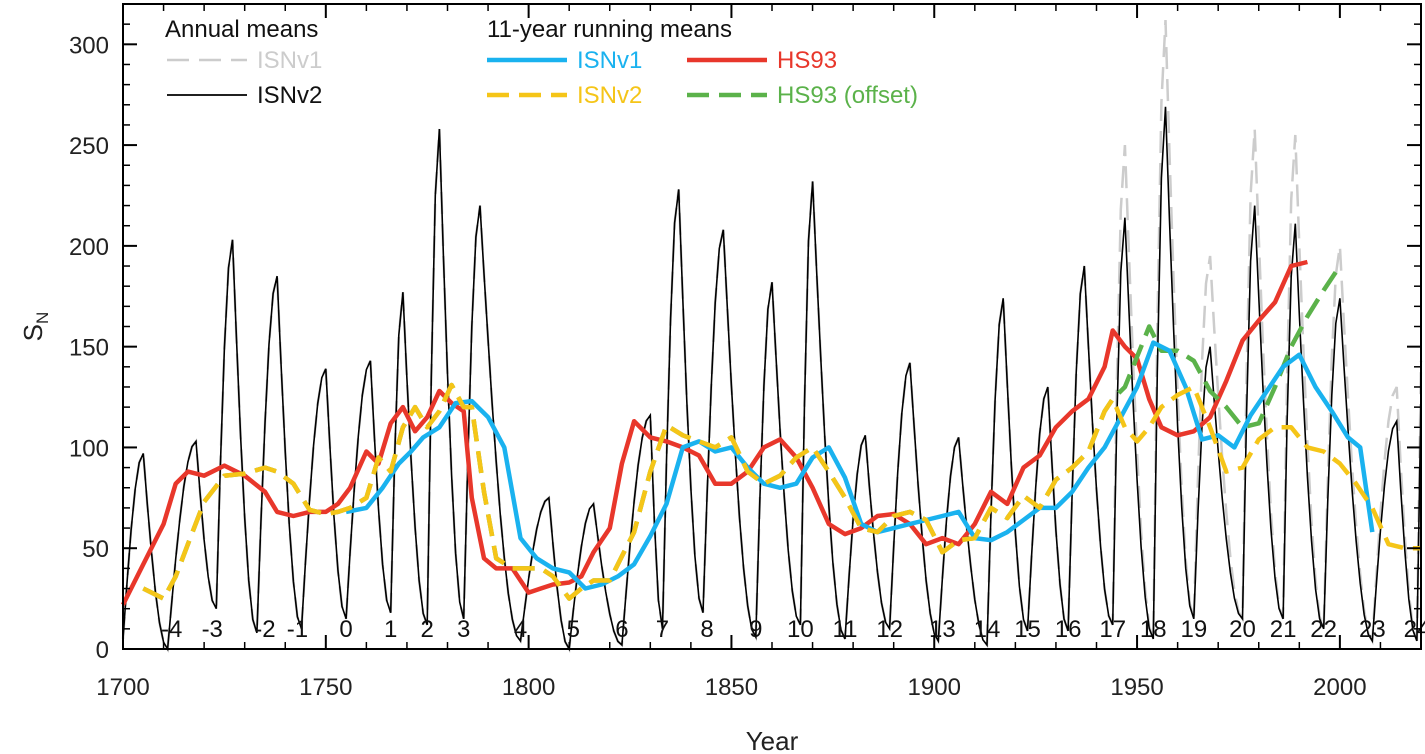  Describe the element at coordinates (289, 95) in the screenshot. I see `legend-isnv2-annual-label: ISNv2` at that location.